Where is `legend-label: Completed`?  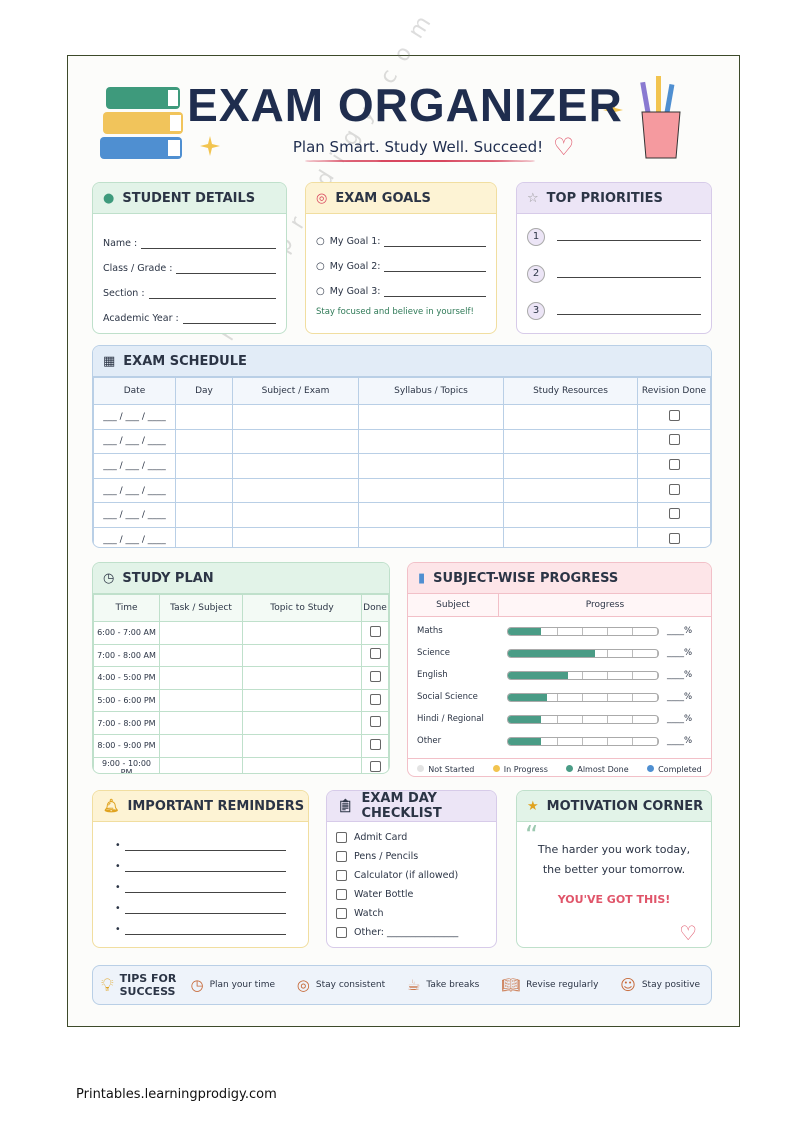
legend-label: Completed is located at coordinates (680, 769).